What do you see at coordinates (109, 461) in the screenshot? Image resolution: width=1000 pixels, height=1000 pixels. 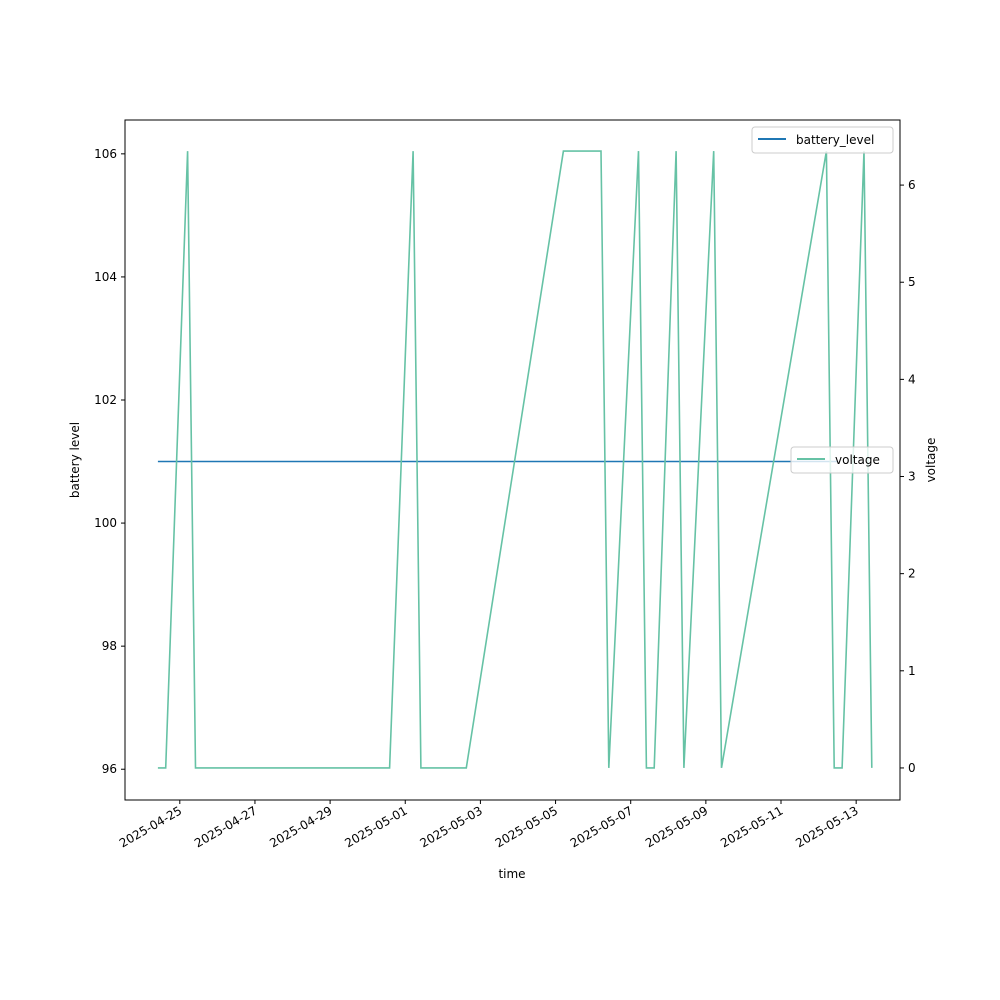 I see `y-left-axis: 96 98 100 102 104 106` at bounding box center [109, 461].